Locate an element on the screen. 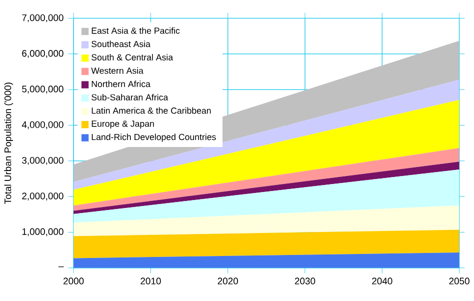 The image size is (474, 301). x-tick-label: 2000 is located at coordinates (74, 281).